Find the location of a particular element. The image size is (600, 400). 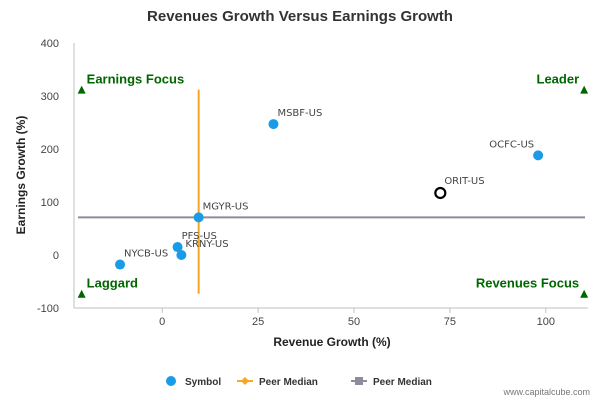

quadrant-label: Leader is located at coordinates (558, 79).